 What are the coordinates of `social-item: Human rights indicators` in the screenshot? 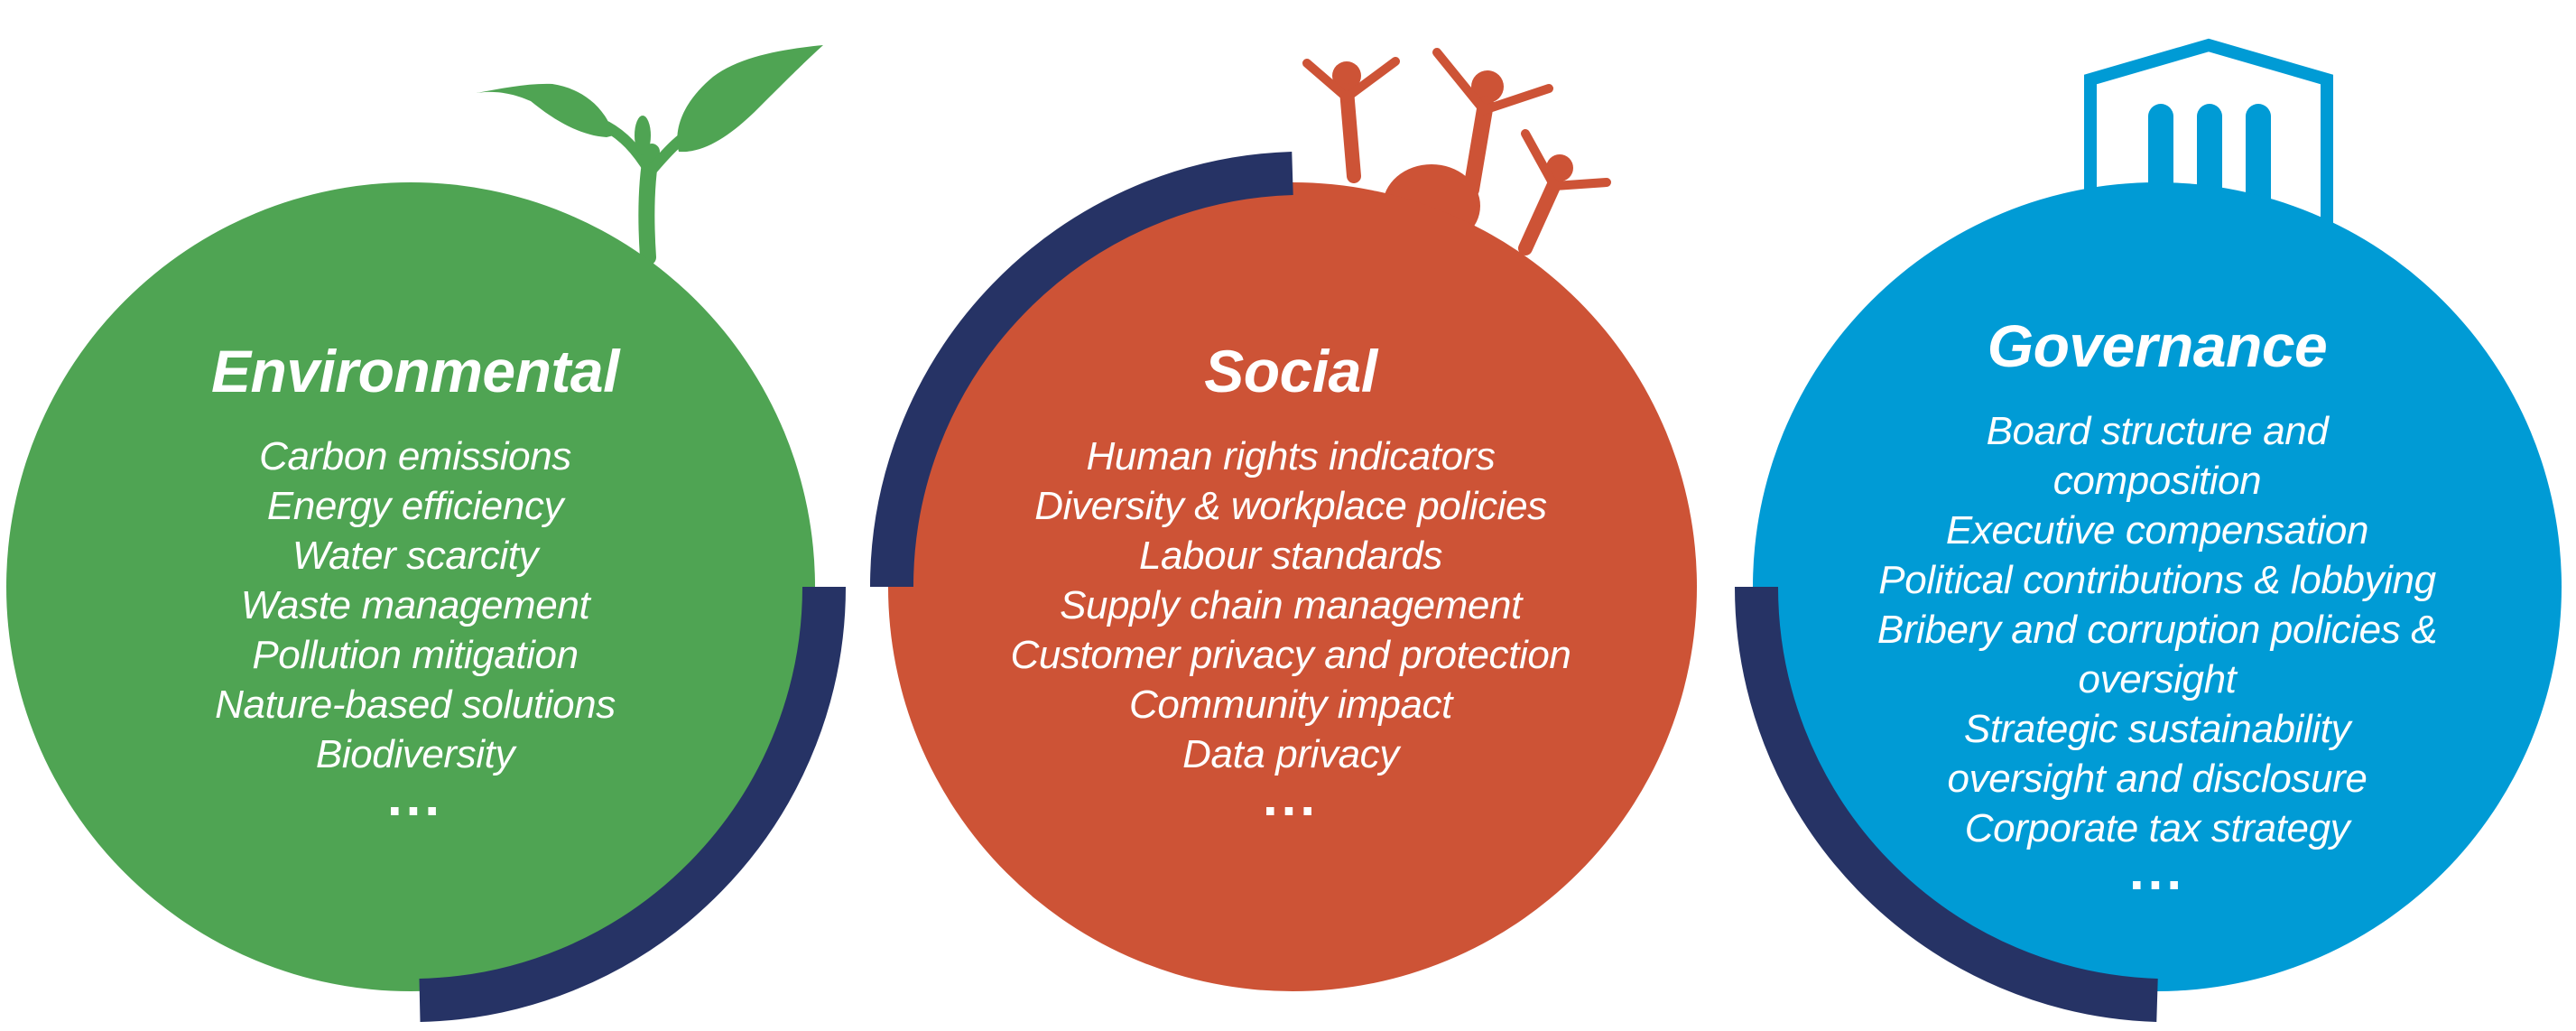 It's located at (1291, 456).